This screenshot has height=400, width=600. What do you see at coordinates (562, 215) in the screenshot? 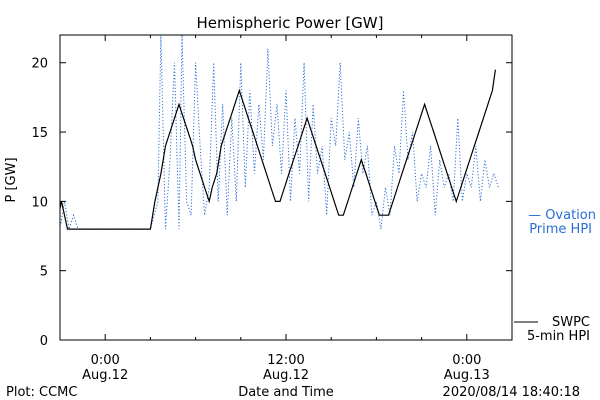
I see `legend-ovation-line1: — Ovation` at bounding box center [562, 215].